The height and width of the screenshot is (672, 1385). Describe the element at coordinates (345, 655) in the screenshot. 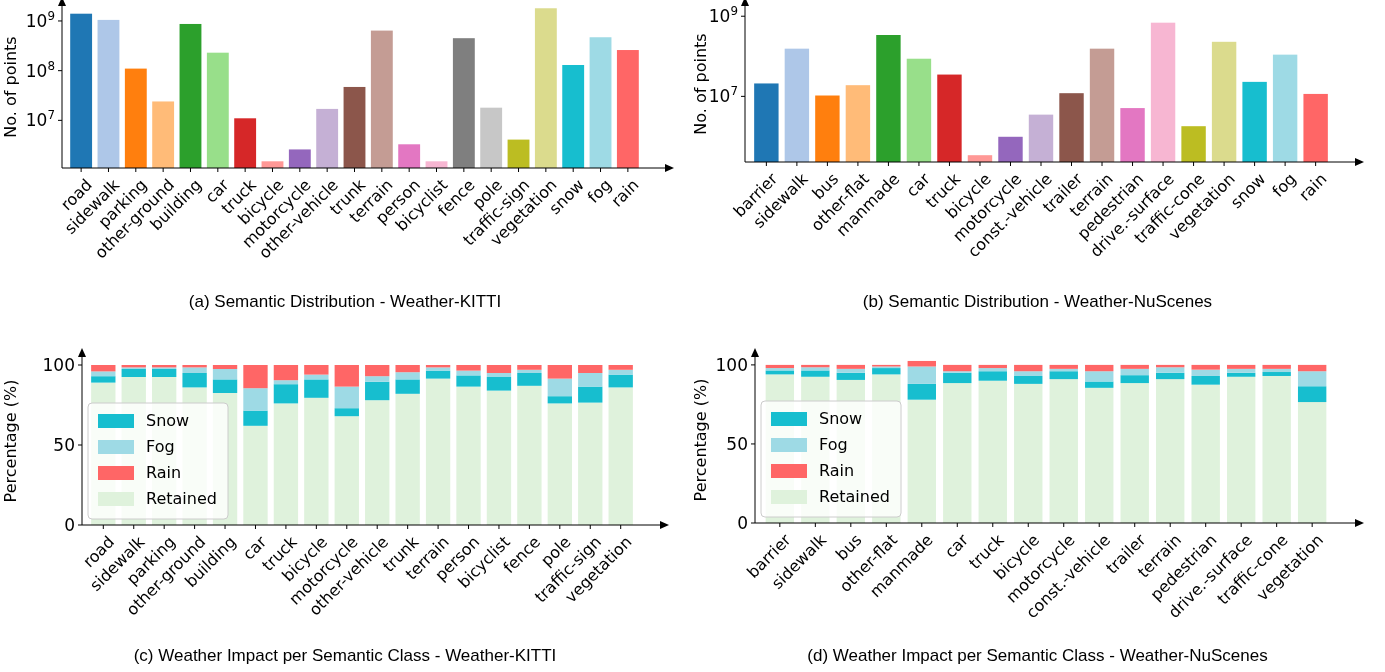

I see `text: (c) Weather Impact per Semantic Class - Weather-KITTI` at that location.